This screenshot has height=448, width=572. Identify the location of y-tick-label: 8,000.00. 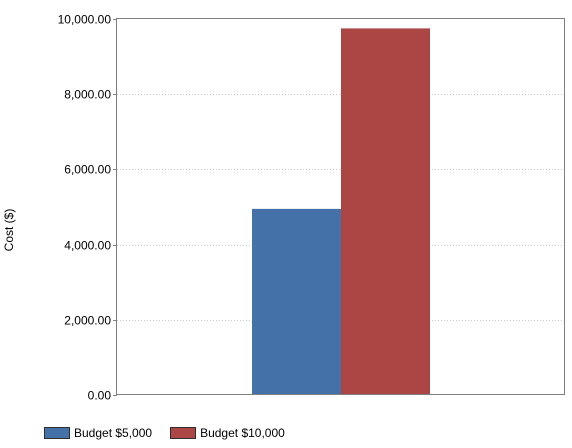
(87, 95).